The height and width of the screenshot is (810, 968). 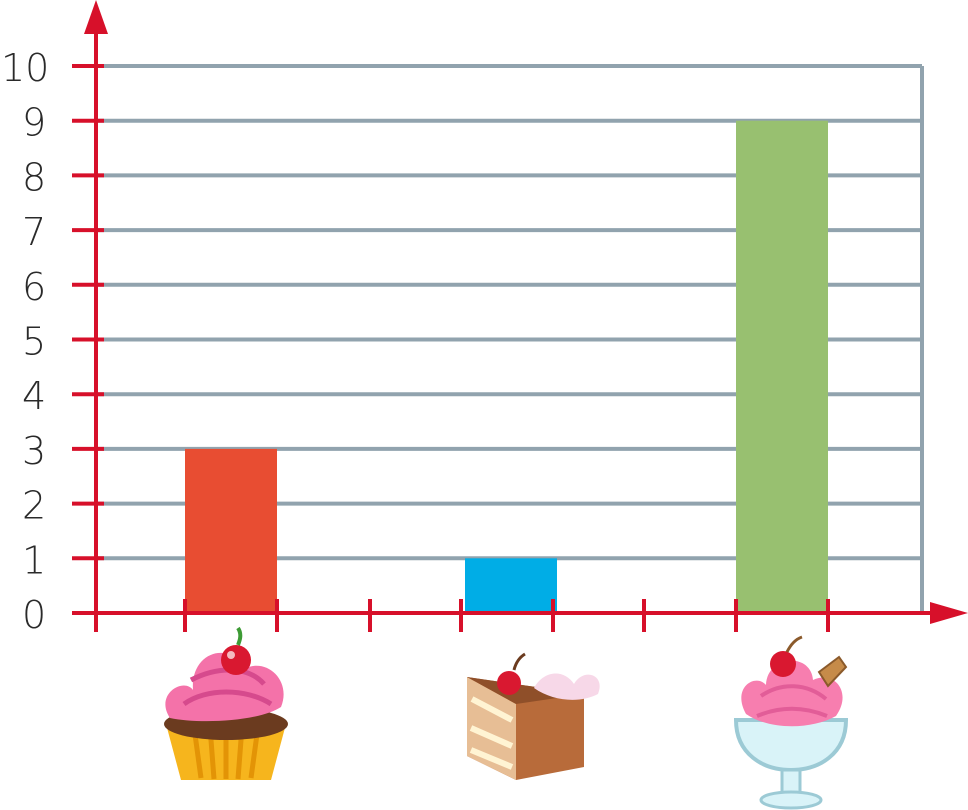 I want to click on bar-ice-cream-sundae, so click(x=782, y=366).